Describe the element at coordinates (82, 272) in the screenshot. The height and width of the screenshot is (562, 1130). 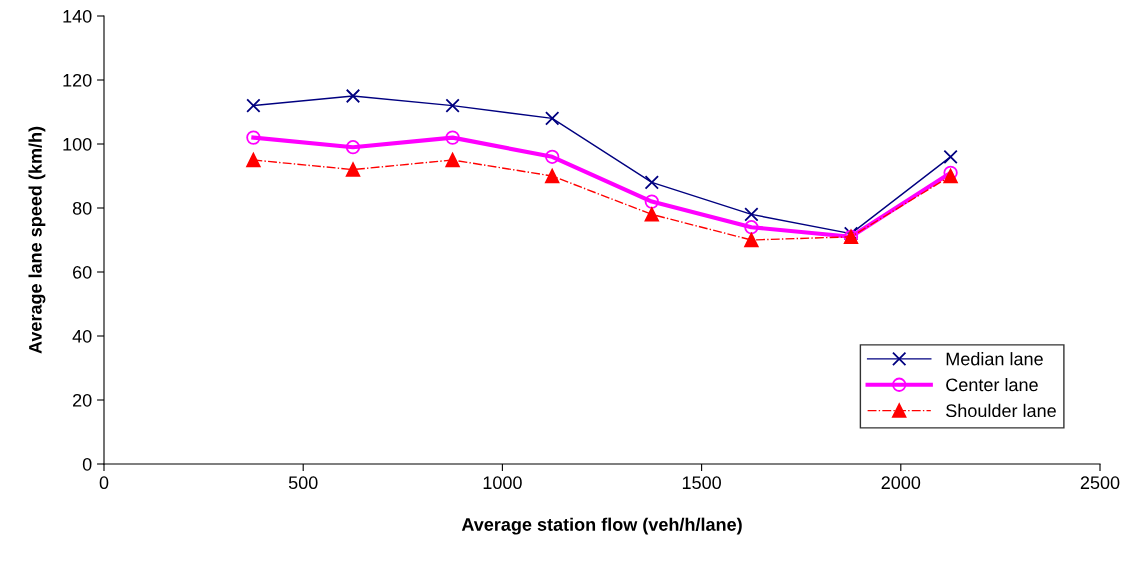
I see `y-tick-label: 60` at that location.